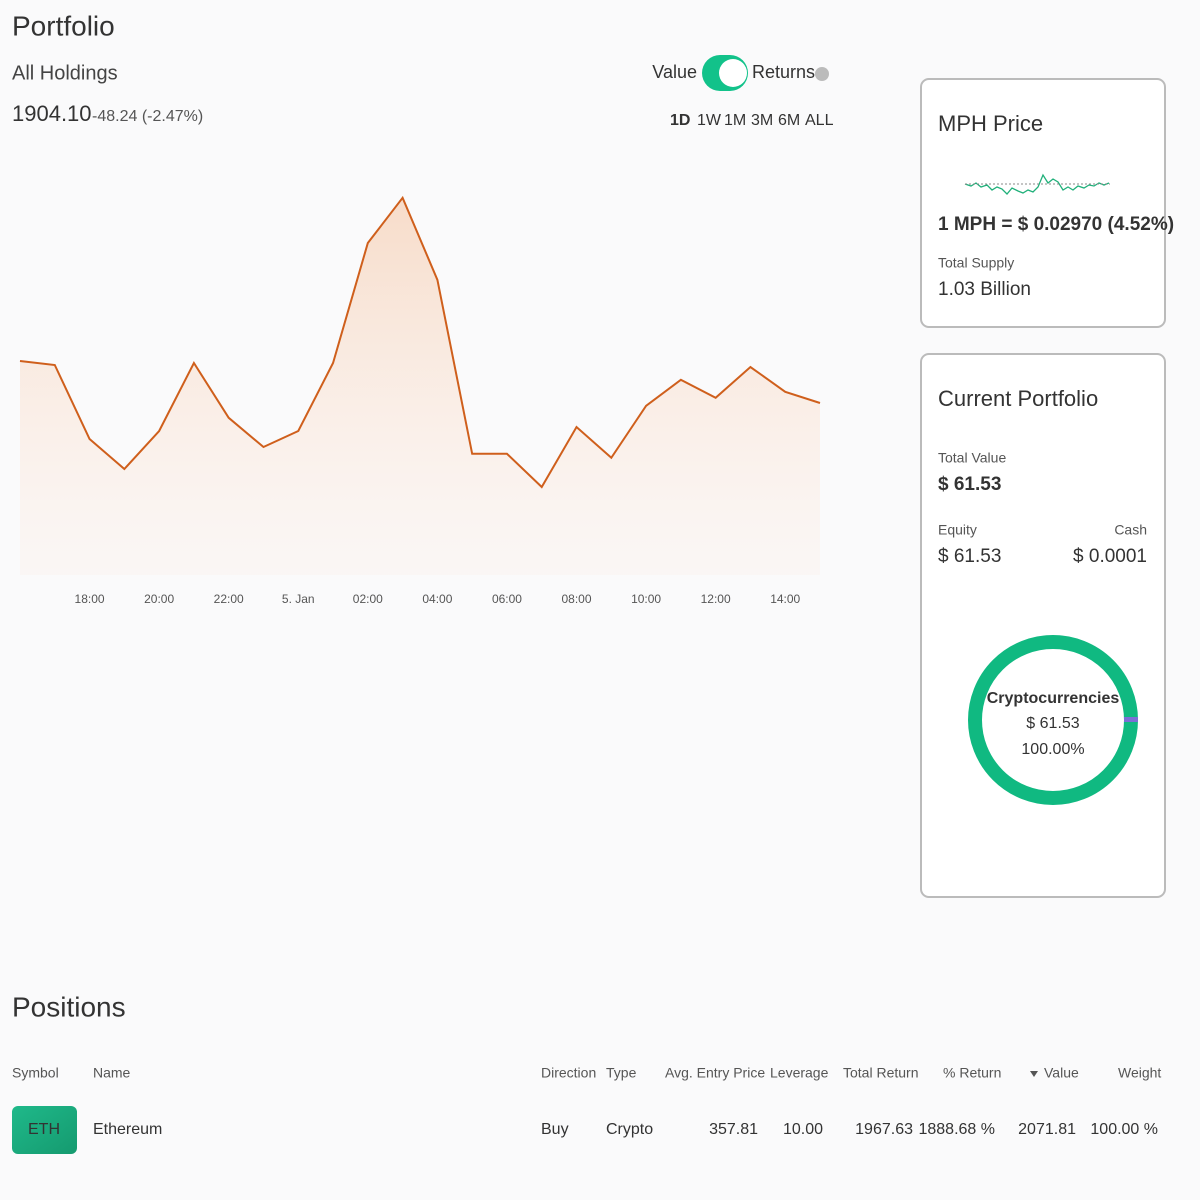  Describe the element at coordinates (716, 599) in the screenshot. I see `x-tick-label: 12:00` at that location.